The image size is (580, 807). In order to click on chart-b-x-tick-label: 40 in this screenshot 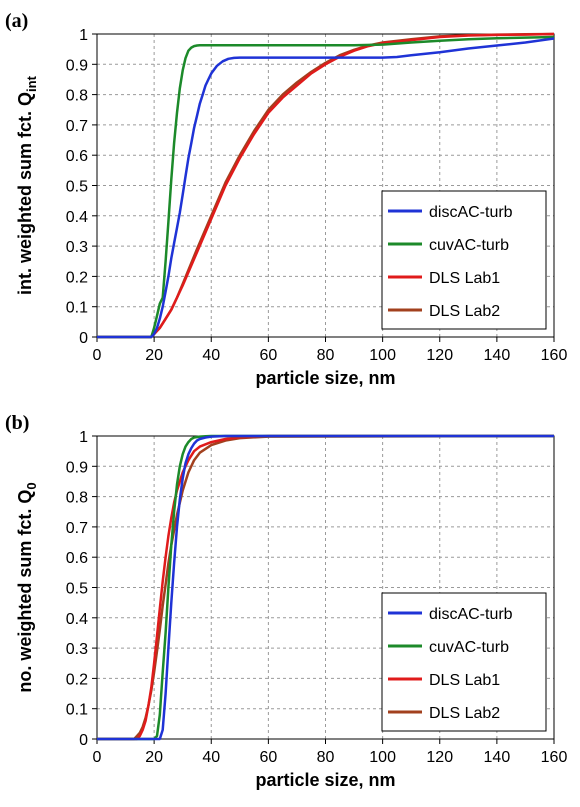, I will do `click(211, 757)`.